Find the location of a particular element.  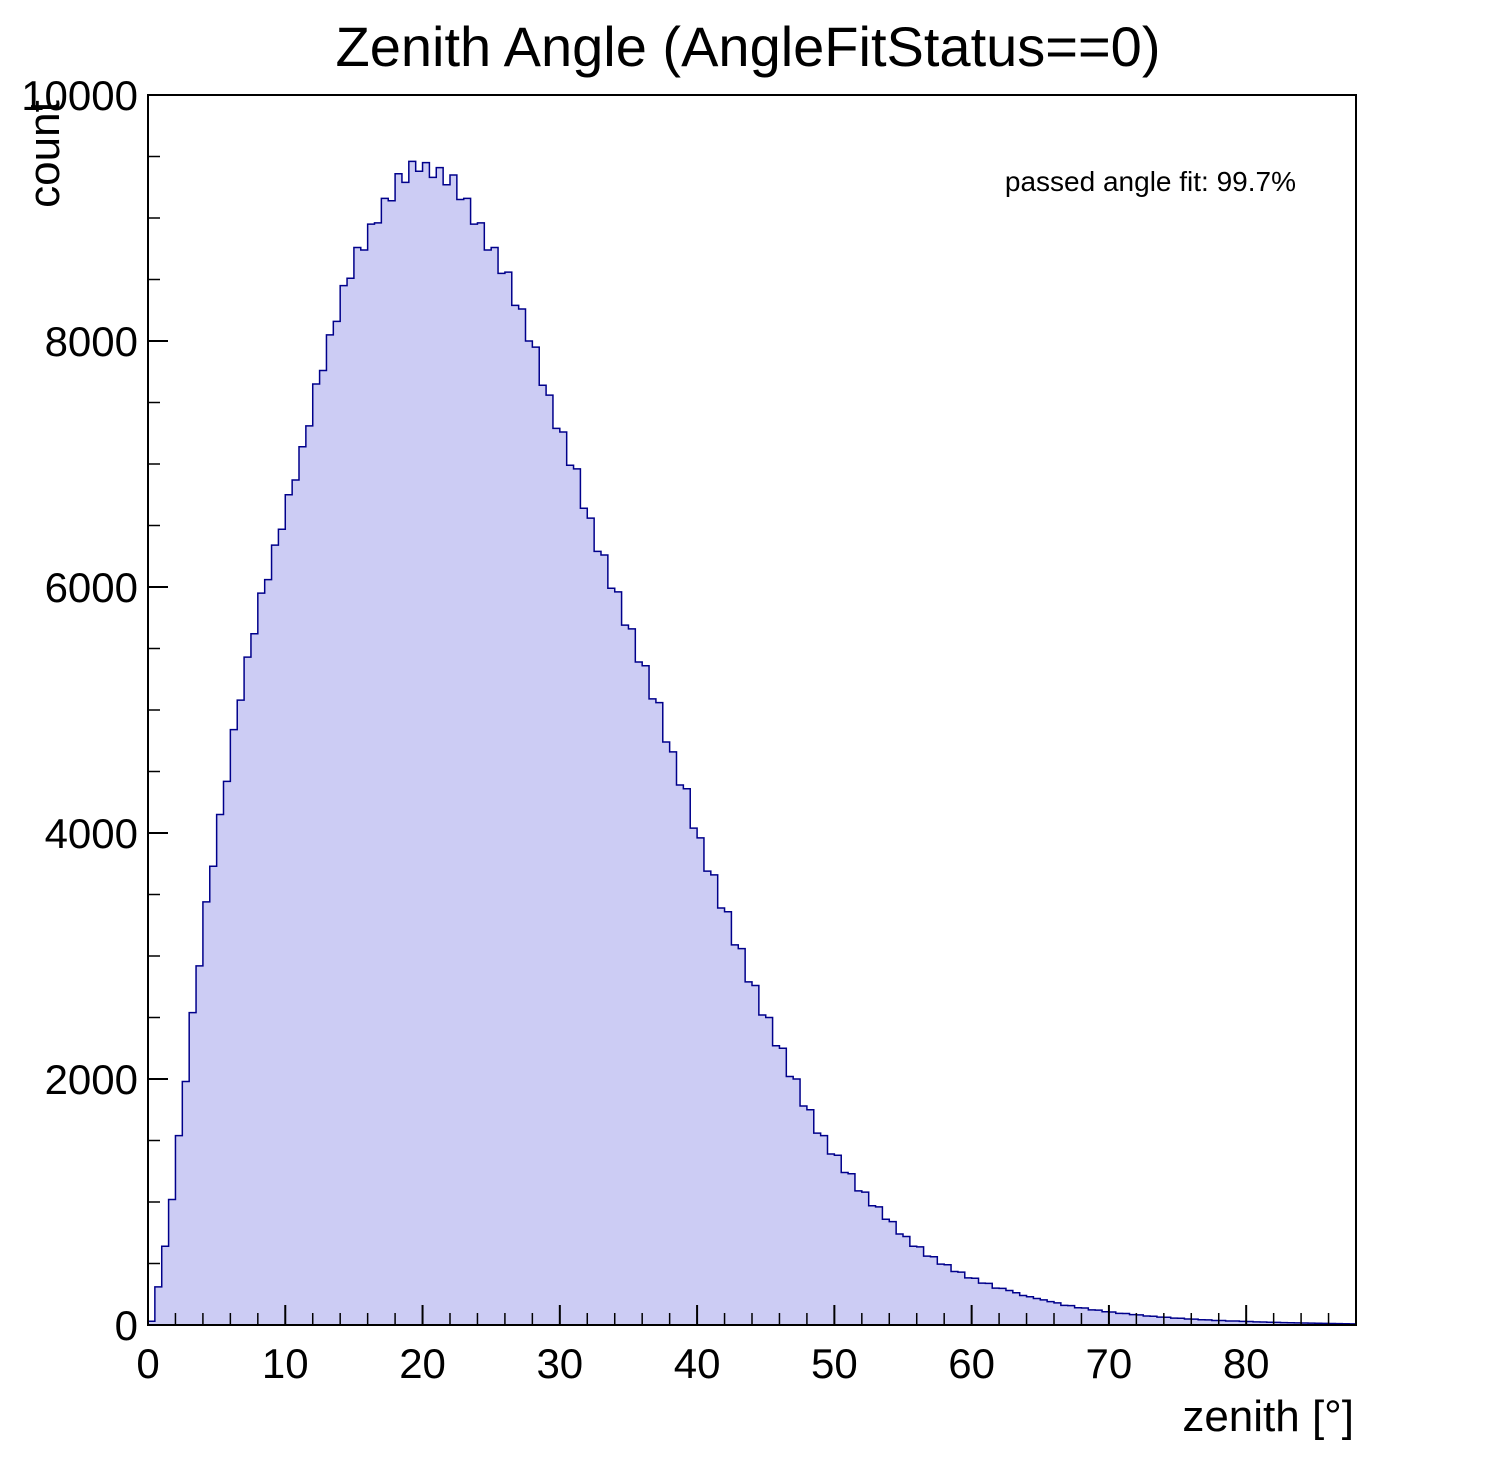

x-tick-label: 0 is located at coordinates (147, 1363).